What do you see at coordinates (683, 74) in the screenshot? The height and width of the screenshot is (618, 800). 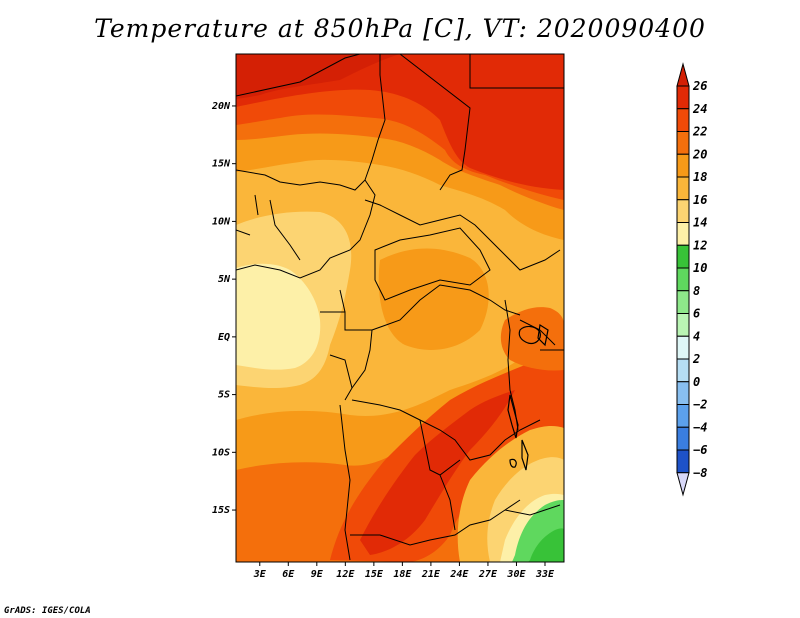 I see `colorbar-over-triangle` at bounding box center [683, 74].